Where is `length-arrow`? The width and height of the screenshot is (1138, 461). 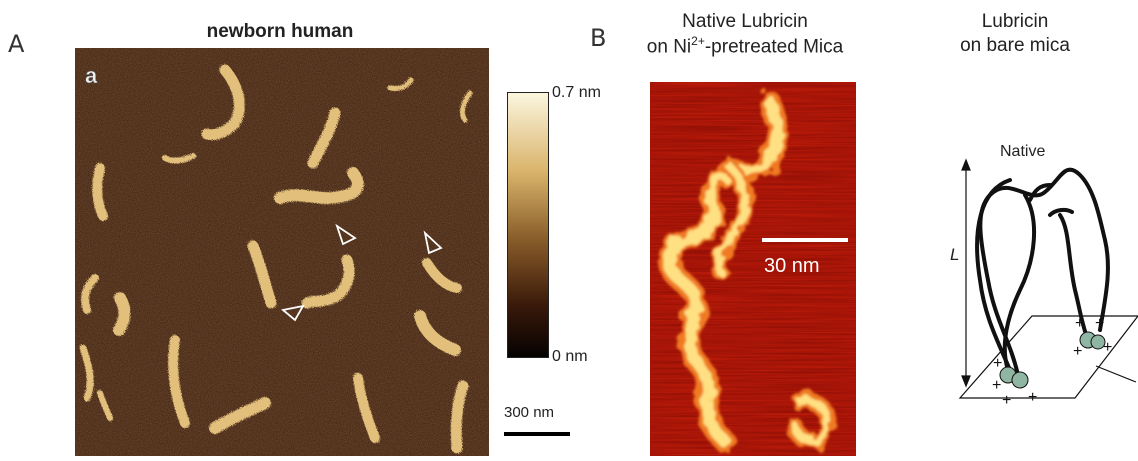
length-arrow is located at coordinates (966, 273).